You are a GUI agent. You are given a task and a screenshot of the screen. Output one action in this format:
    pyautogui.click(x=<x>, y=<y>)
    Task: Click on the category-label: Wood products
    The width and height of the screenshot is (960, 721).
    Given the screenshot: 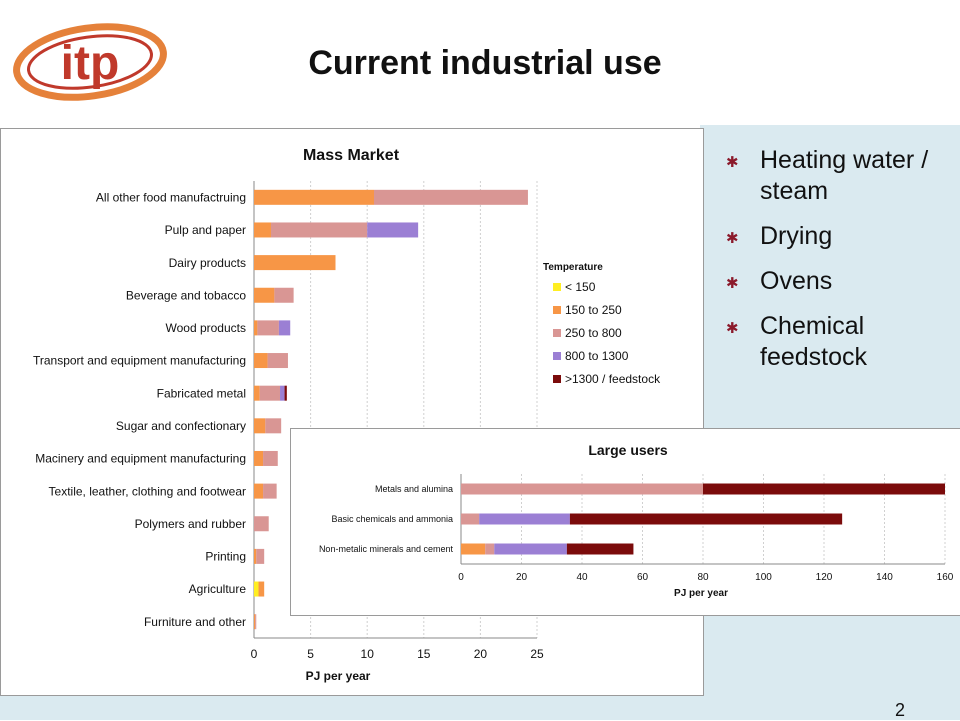 What is the action you would take?
    pyautogui.click(x=206, y=328)
    